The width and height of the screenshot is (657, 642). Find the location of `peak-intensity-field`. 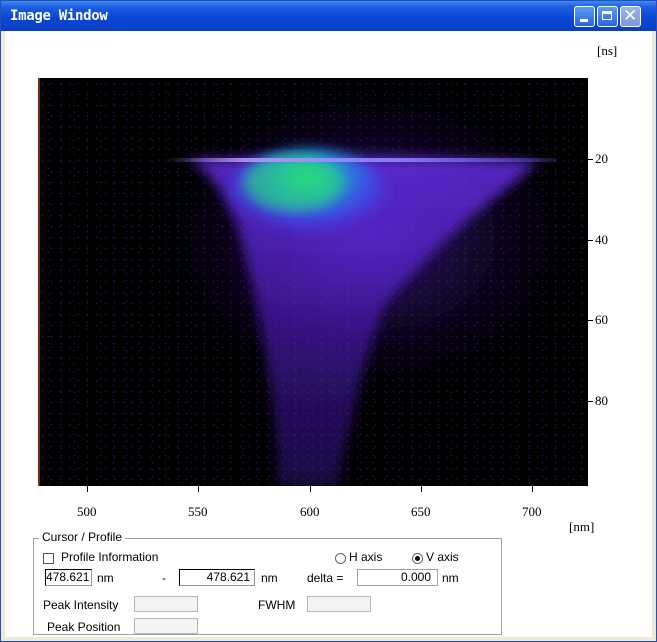

peak-intensity-field is located at coordinates (166, 604).